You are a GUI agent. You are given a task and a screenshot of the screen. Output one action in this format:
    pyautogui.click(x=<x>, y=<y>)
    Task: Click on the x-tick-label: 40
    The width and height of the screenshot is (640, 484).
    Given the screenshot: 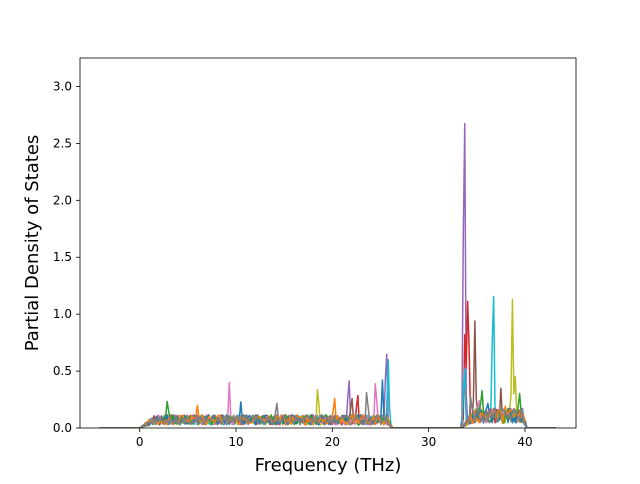 What is the action you would take?
    pyautogui.click(x=524, y=442)
    